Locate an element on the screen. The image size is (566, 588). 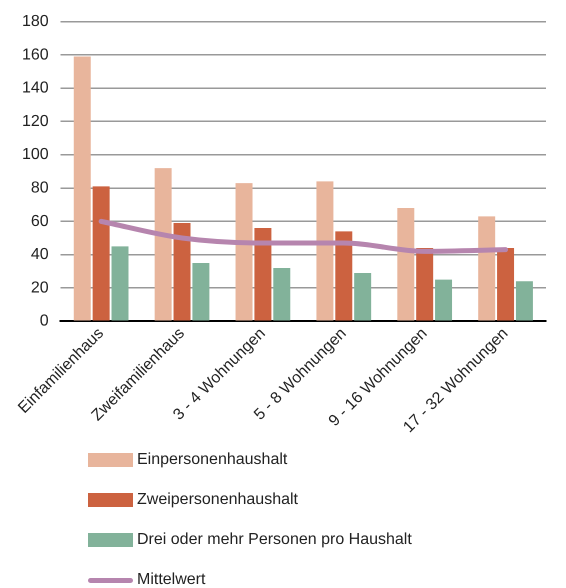
legend-label: Drei oder mehr Personen pro Haushalt is located at coordinates (274, 540).